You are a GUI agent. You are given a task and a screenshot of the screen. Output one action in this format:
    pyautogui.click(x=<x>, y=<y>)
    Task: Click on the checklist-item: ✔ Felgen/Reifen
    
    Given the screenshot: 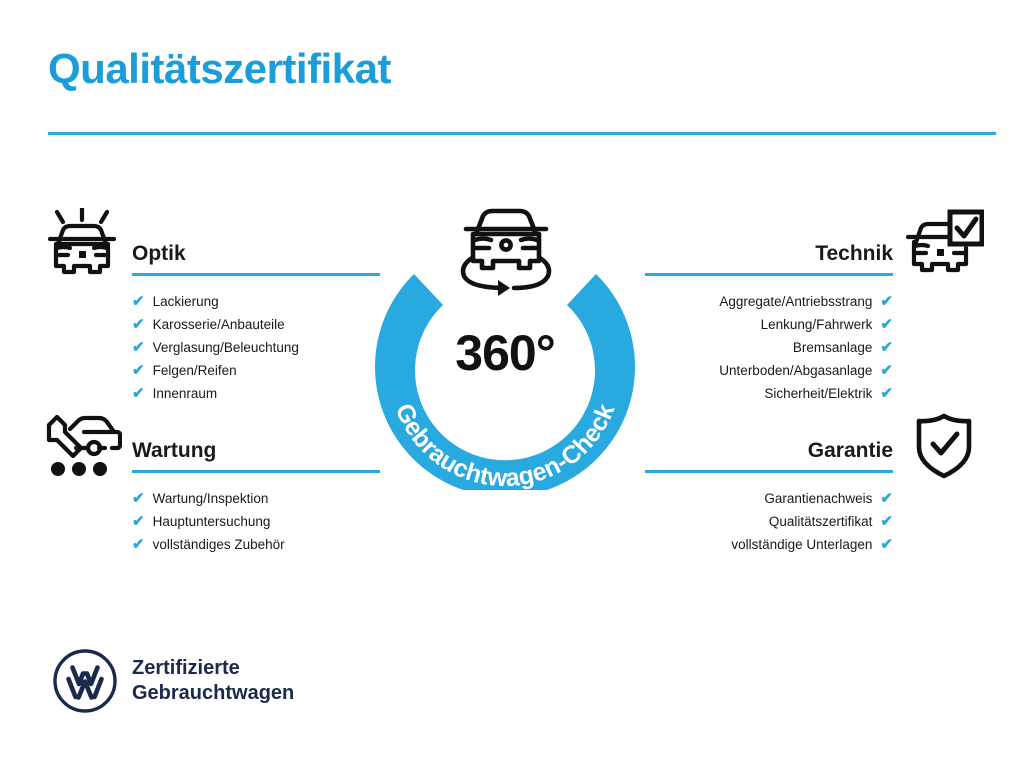 What is the action you would take?
    pyautogui.click(x=256, y=370)
    